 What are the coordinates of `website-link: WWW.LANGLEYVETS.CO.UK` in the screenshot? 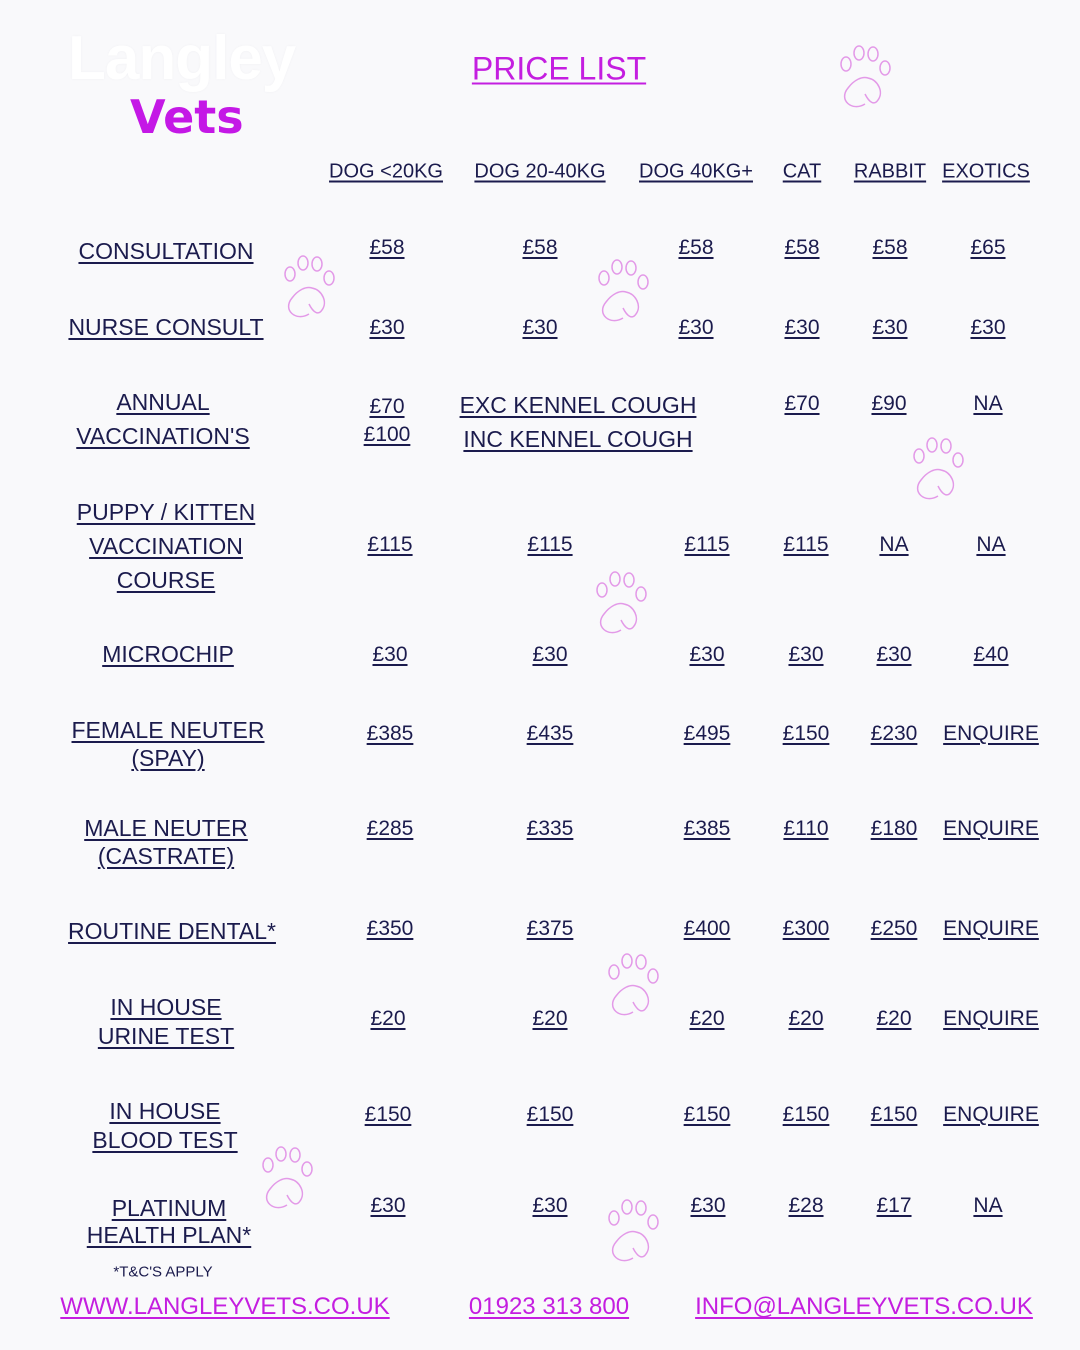 It's located at (225, 1306).